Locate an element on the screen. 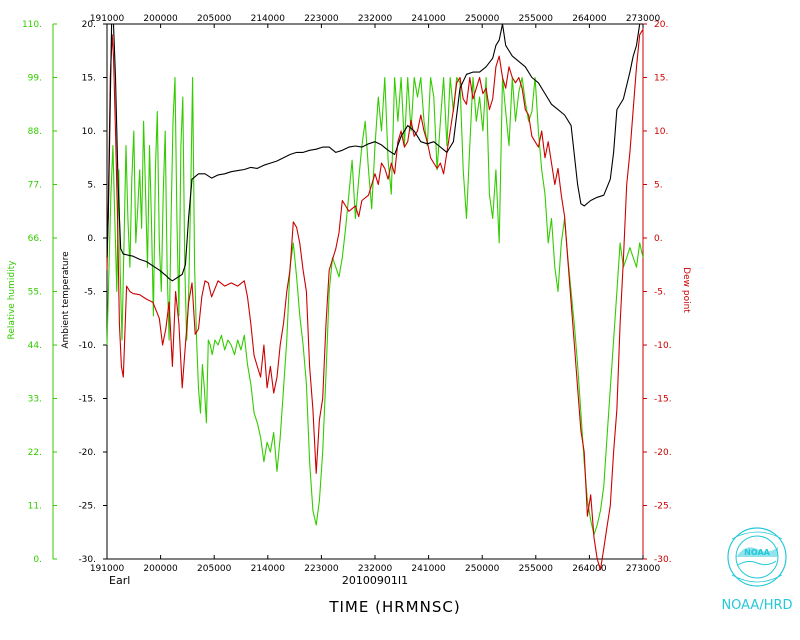 This screenshot has height=640, width=800. temperature-tick-label: 15. is located at coordinates (89, 79).